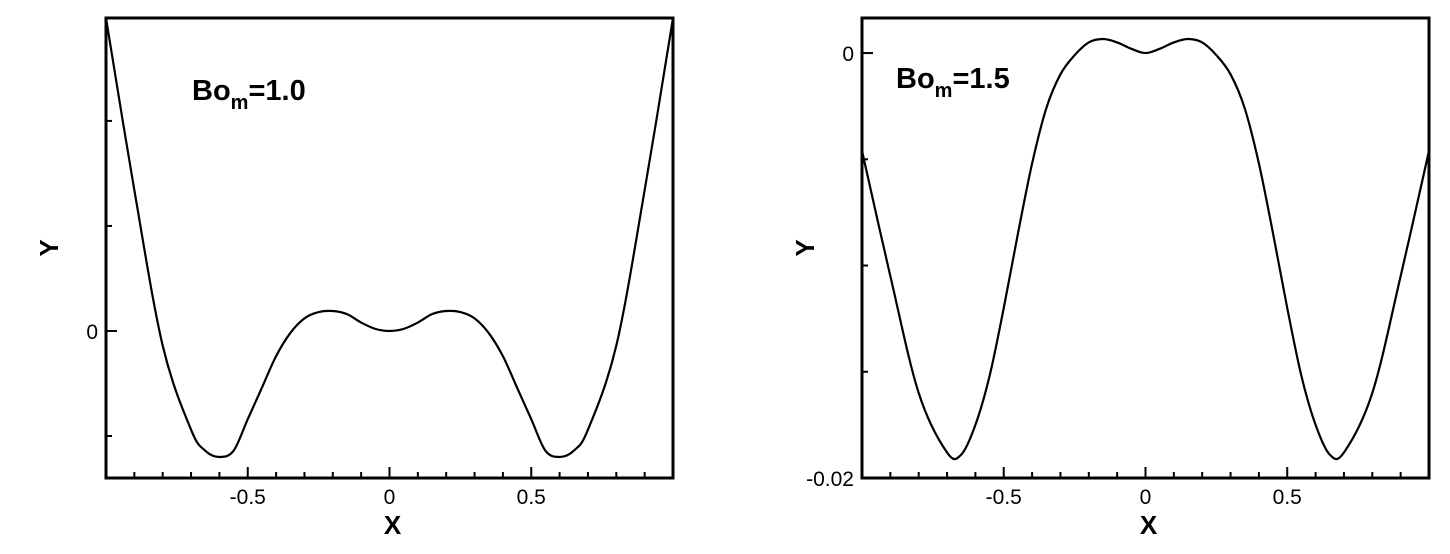 The height and width of the screenshot is (554, 1450). I want to click on annotation: Bom=1.0, so click(249, 94).